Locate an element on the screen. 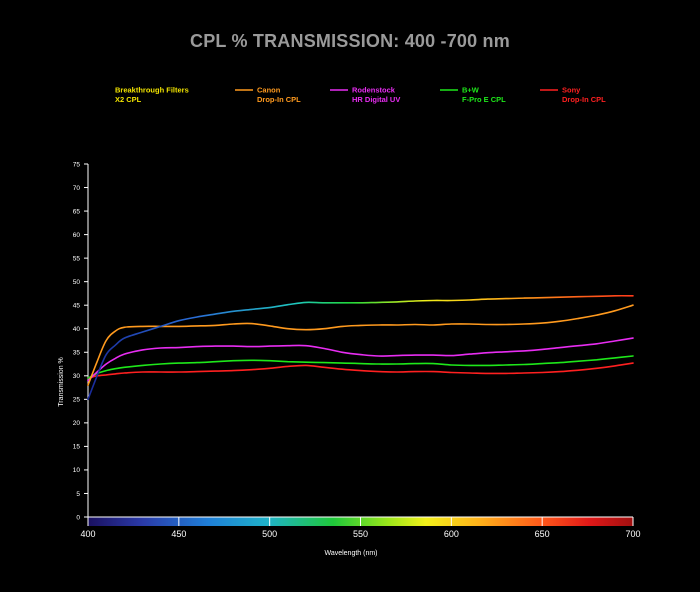 This screenshot has width=700, height=592. y-tick-label: 40 is located at coordinates (77, 329).